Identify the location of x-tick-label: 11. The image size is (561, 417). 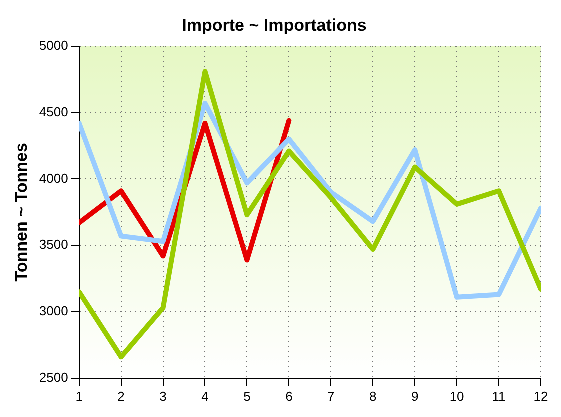
(499, 396).